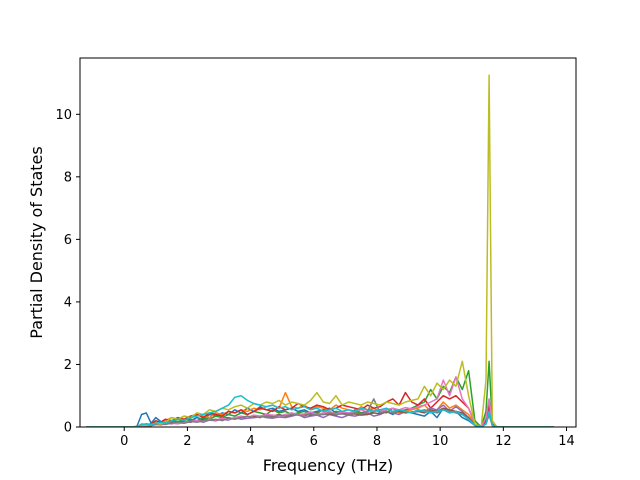  I want to click on x-tick-label: 6, so click(314, 441).